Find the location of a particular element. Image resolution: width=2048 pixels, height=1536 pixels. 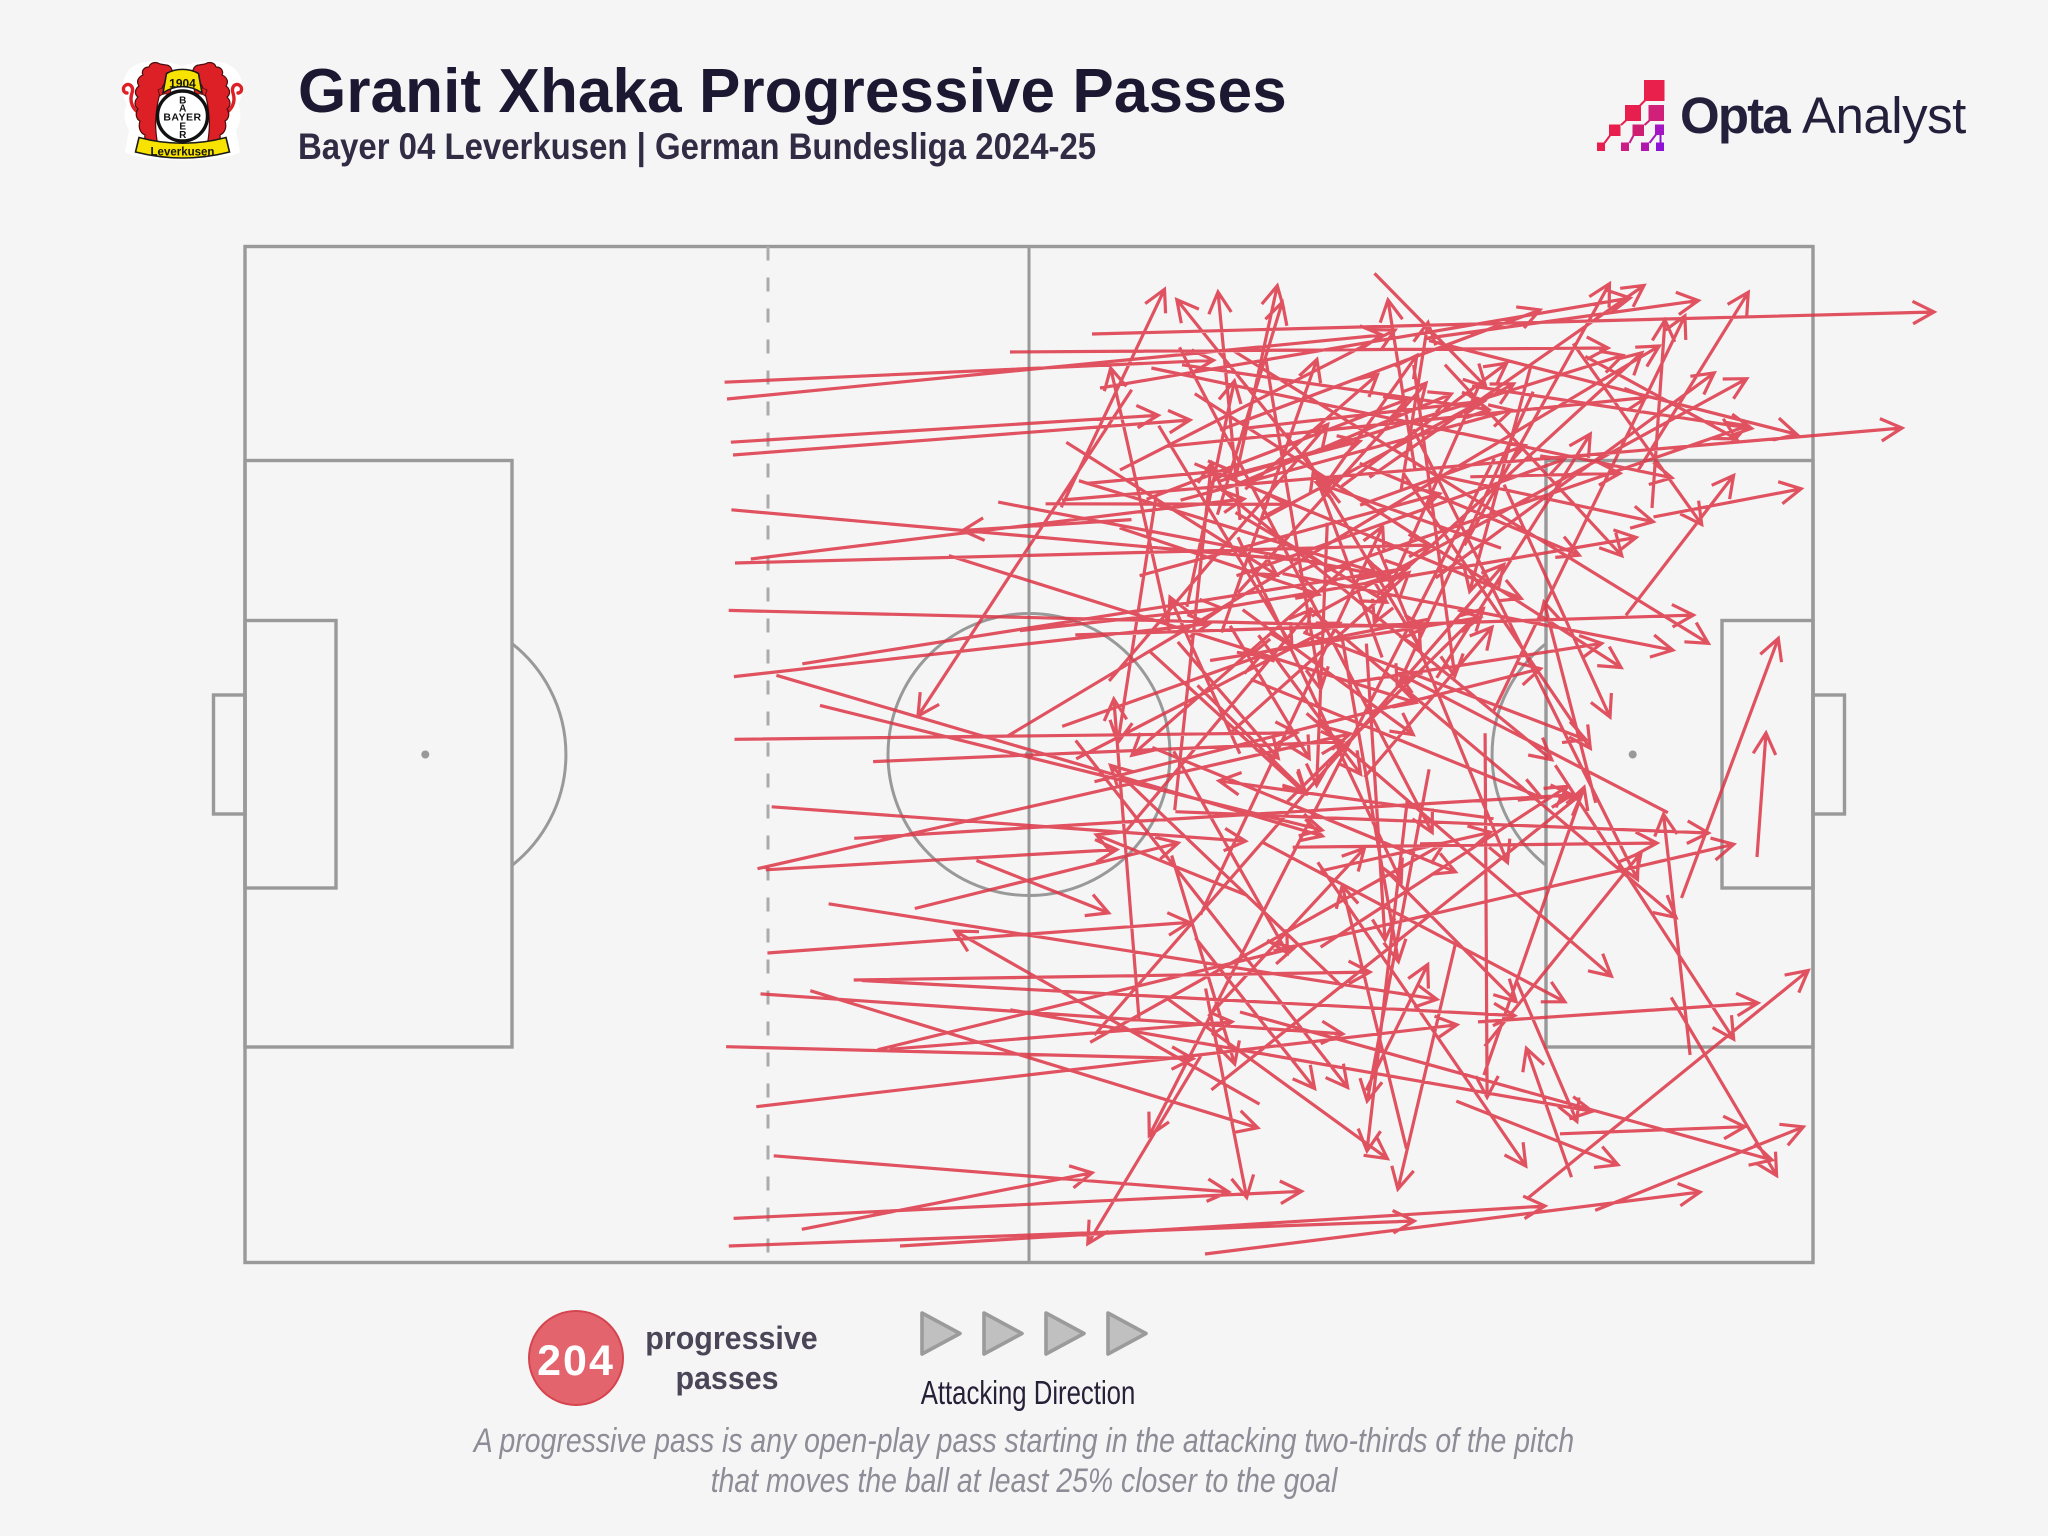

svg-text: Opta is located at coordinates (1735, 115).